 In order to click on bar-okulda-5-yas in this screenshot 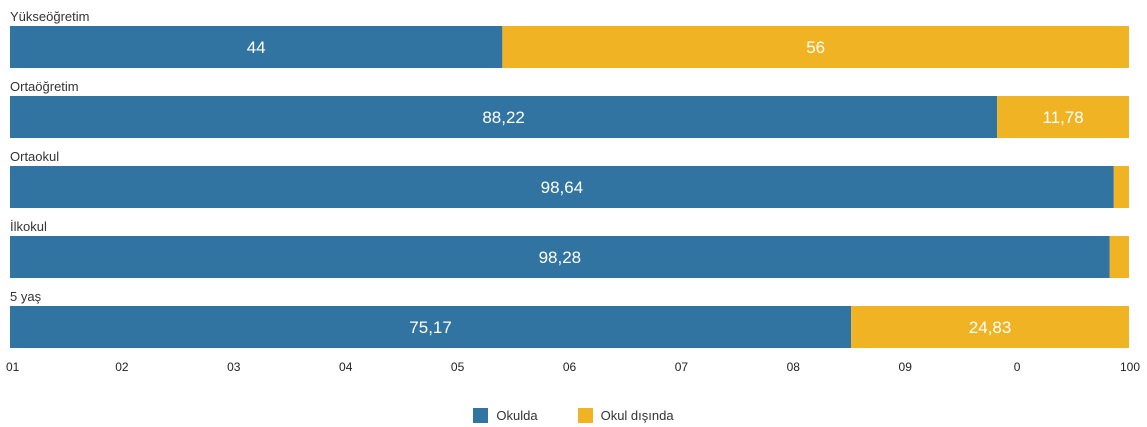, I will do `click(431, 327)`.